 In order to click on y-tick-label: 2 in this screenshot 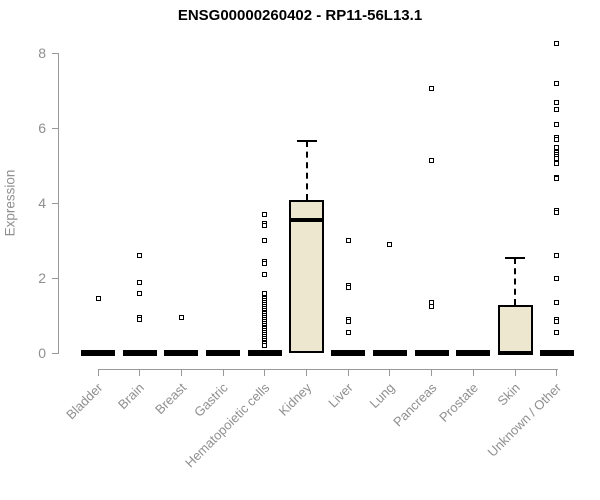, I will do `click(42, 278)`.